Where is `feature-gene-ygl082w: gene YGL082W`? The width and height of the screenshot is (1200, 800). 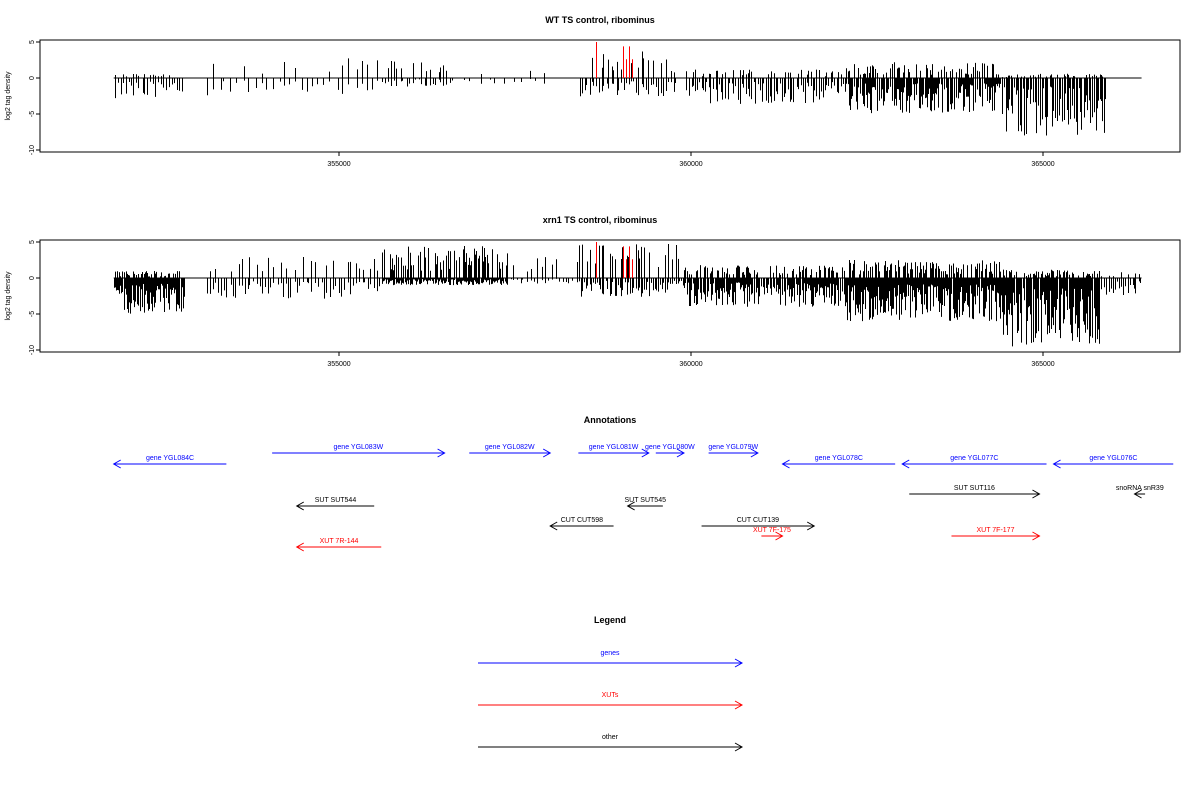 feature-gene-ygl082w: gene YGL082W is located at coordinates (510, 451).